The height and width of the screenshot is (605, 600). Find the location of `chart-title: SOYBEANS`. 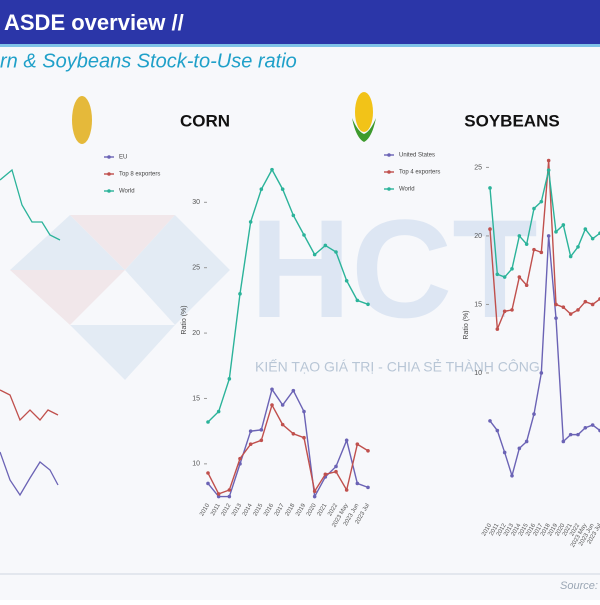

chart-title: SOYBEANS is located at coordinates (511, 120).